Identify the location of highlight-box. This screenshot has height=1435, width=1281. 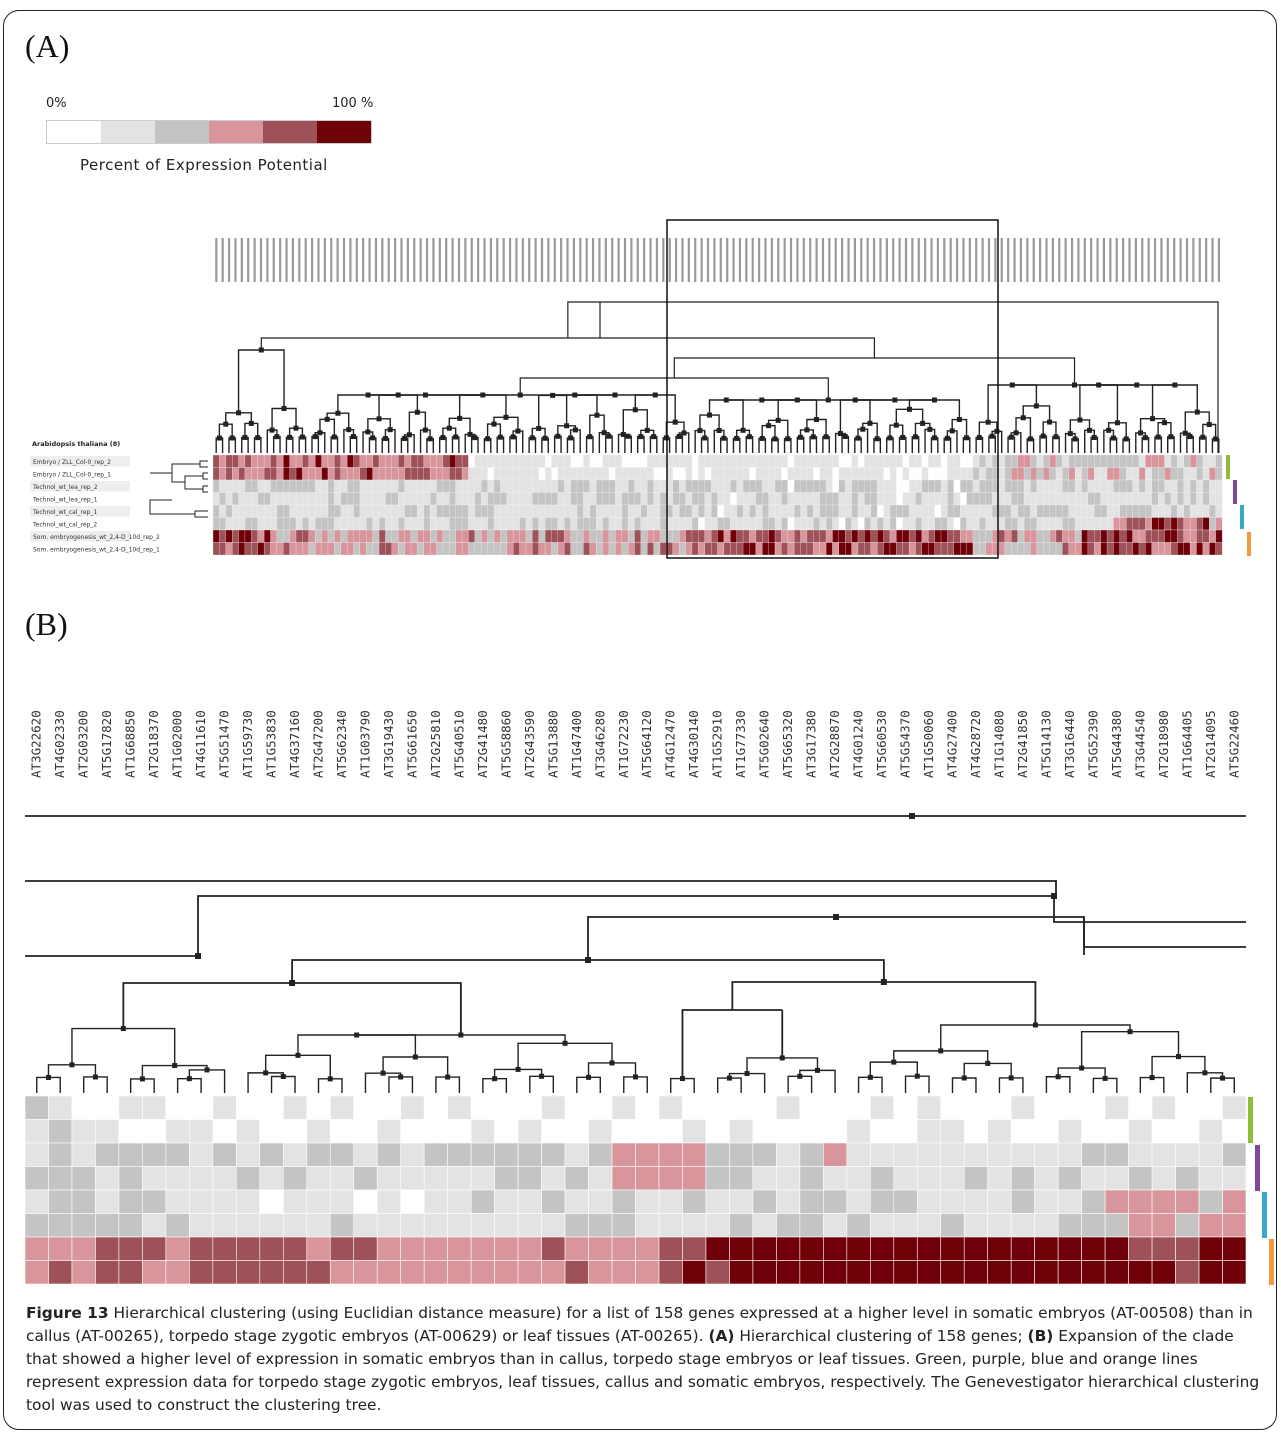
(832, 389).